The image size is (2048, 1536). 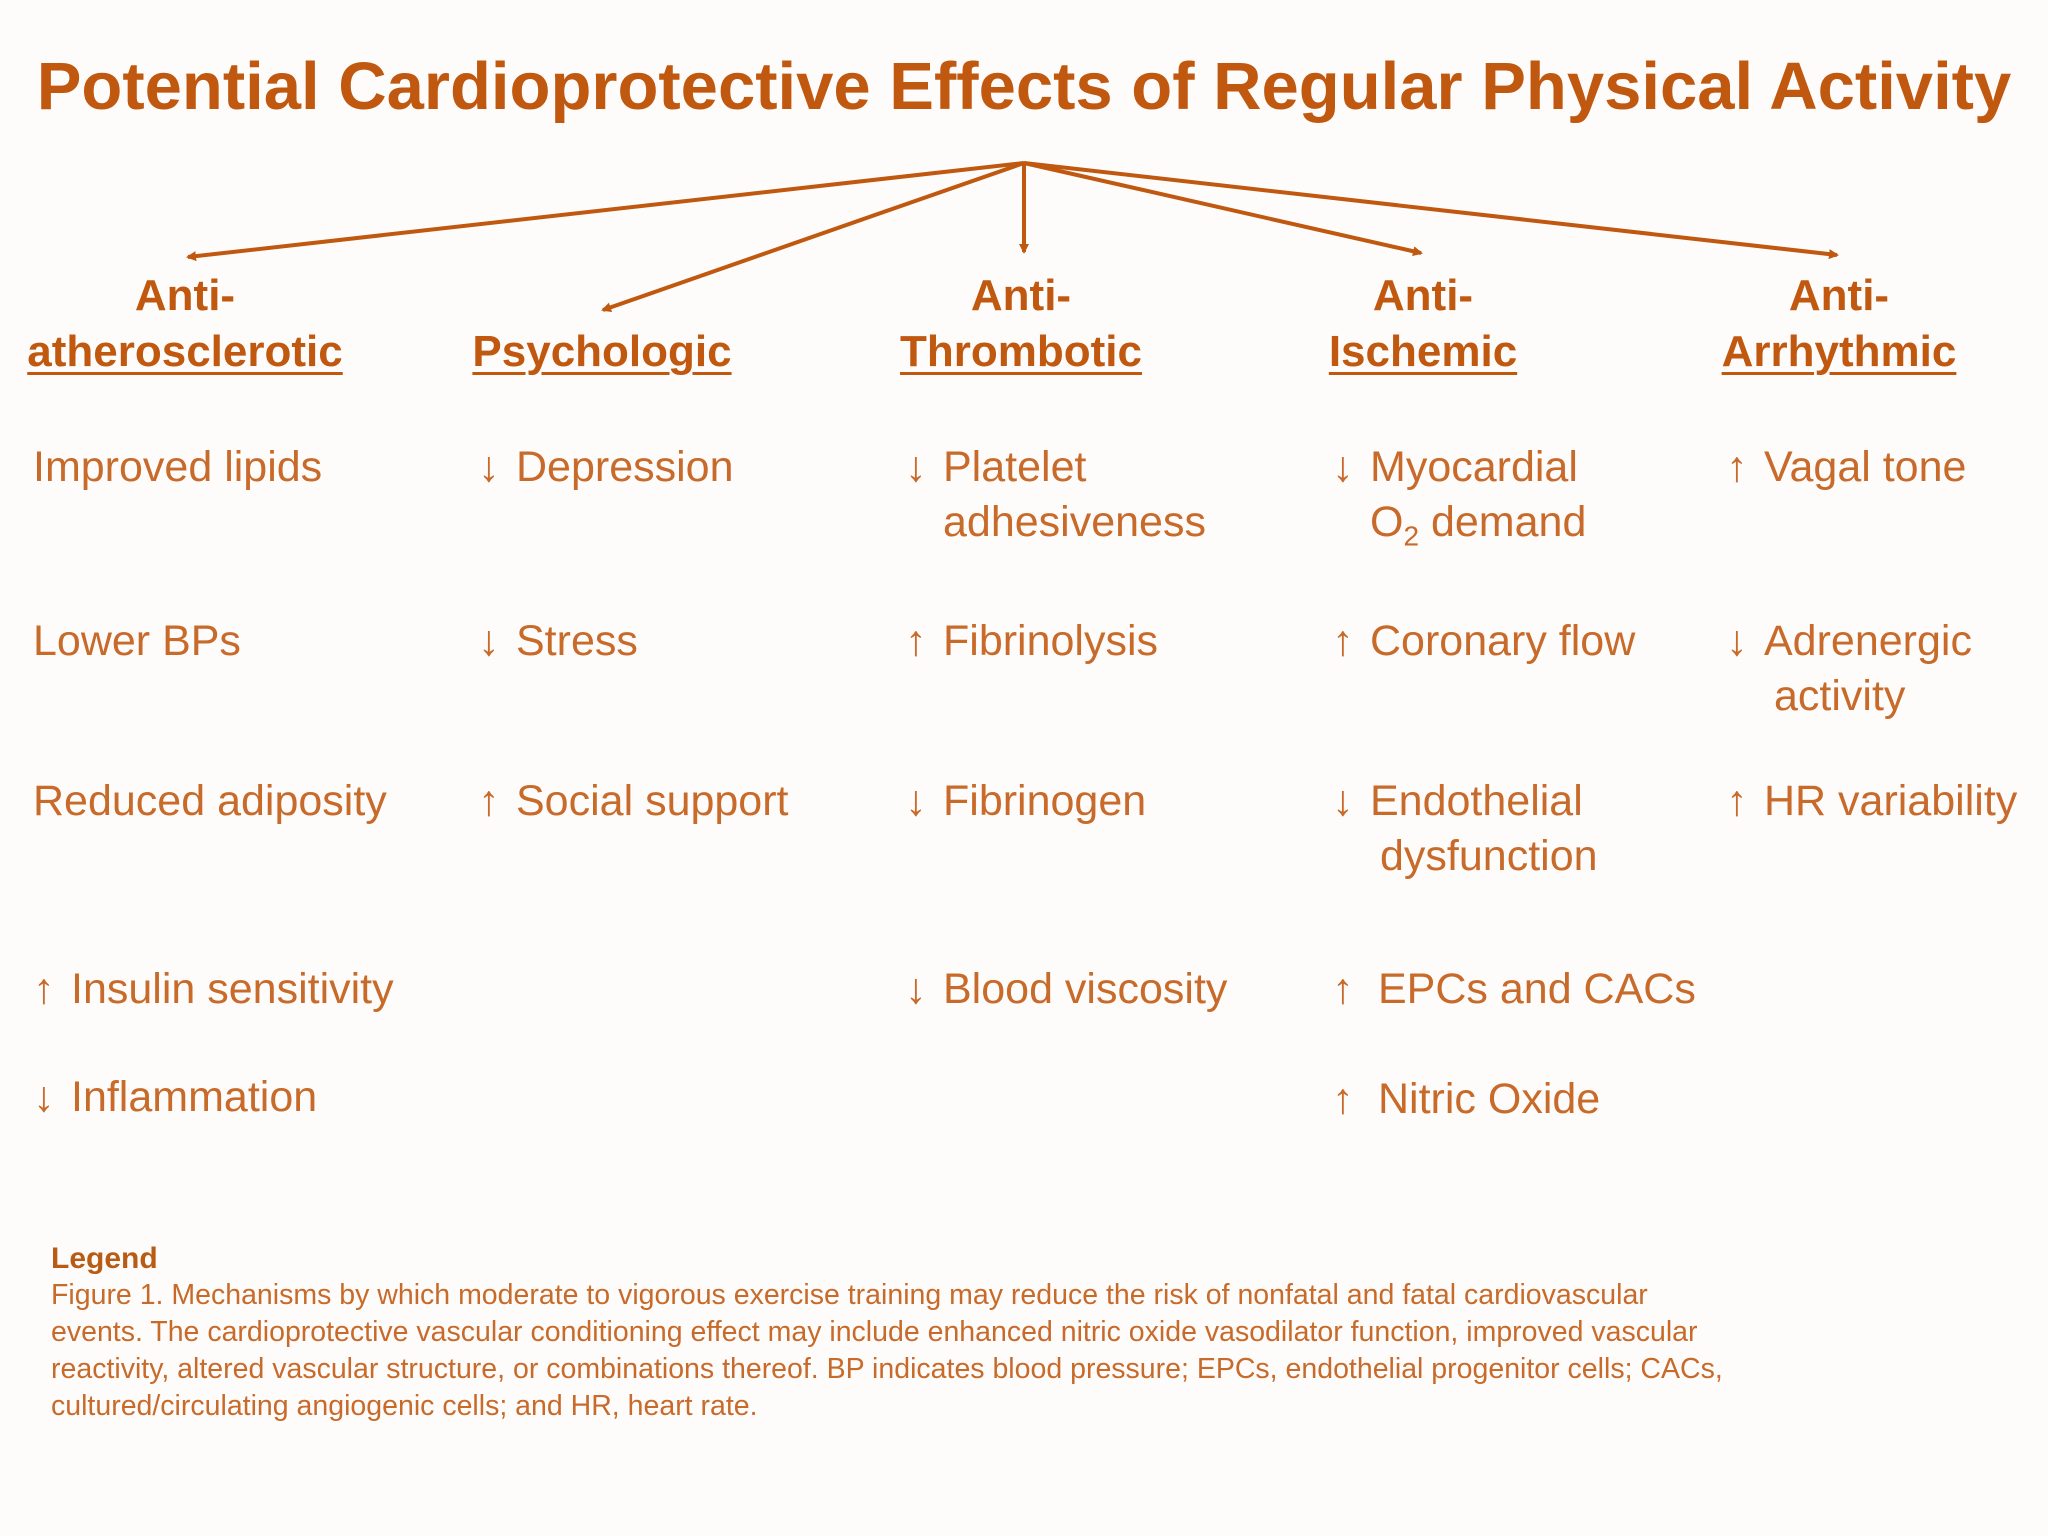 I want to click on list-item: ↓ Adrenergic activity, so click(x=1849, y=669).